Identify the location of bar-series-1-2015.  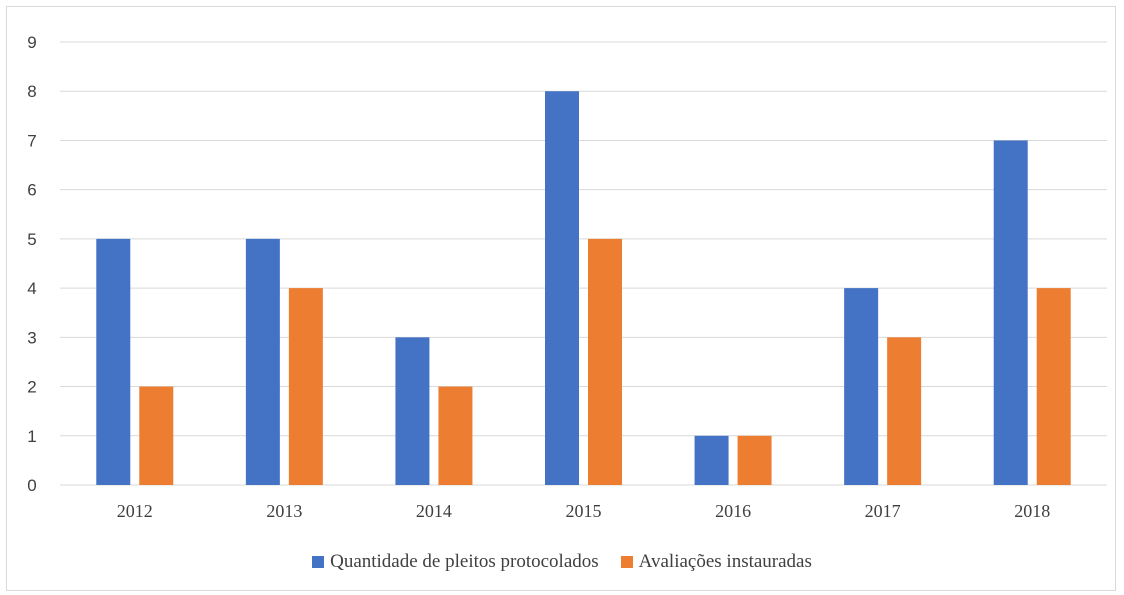
(562, 288).